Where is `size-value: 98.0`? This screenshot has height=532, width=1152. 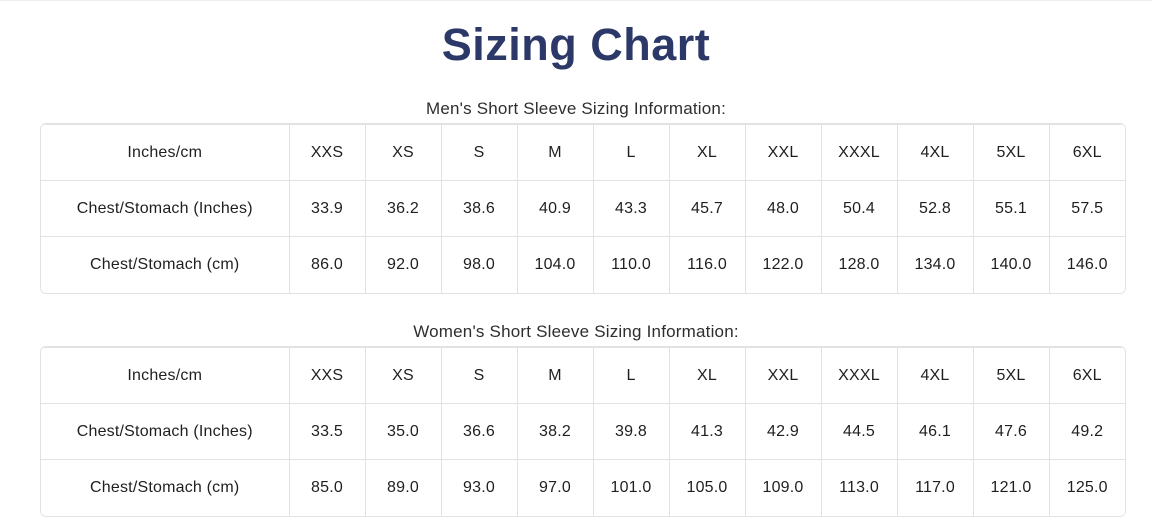 size-value: 98.0 is located at coordinates (478, 264).